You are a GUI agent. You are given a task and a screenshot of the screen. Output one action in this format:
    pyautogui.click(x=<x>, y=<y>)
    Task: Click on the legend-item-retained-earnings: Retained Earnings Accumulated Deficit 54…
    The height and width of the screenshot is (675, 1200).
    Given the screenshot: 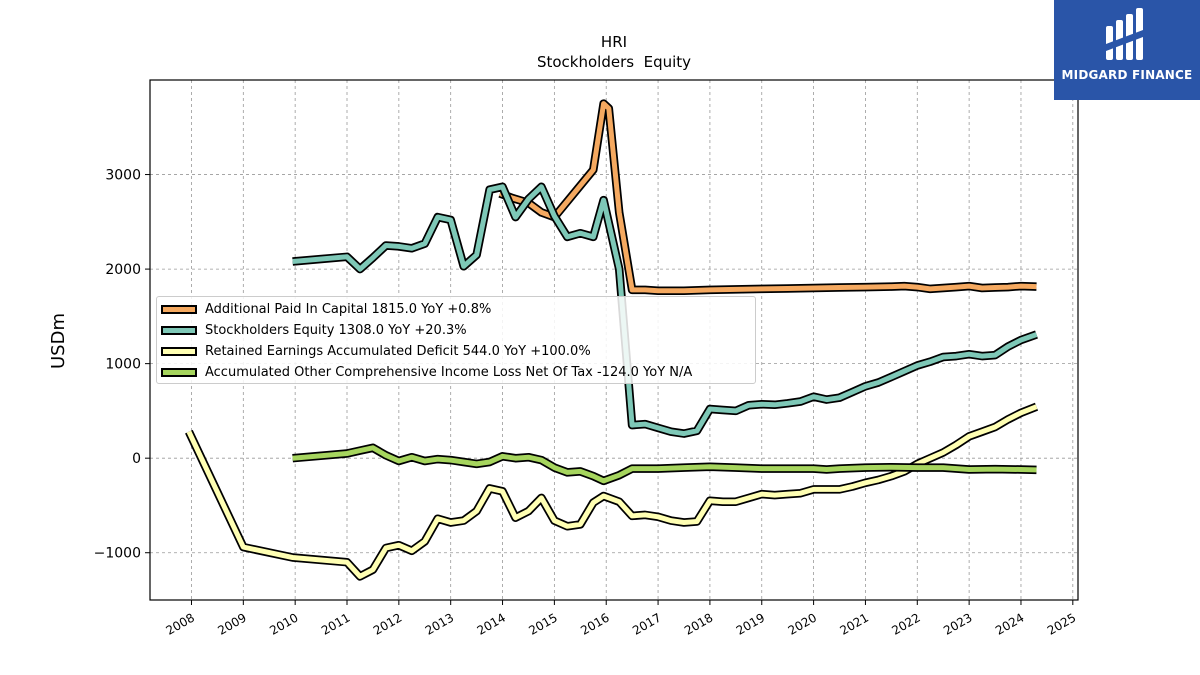 What is the action you would take?
    pyautogui.click(x=376, y=351)
    